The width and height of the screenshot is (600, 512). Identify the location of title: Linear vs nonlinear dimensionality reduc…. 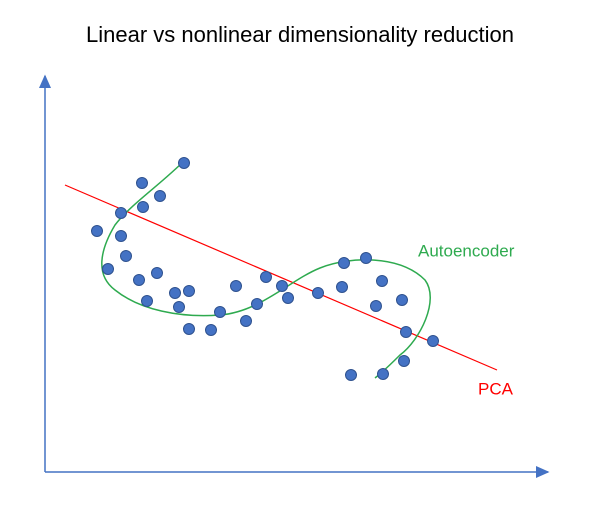
(300, 34).